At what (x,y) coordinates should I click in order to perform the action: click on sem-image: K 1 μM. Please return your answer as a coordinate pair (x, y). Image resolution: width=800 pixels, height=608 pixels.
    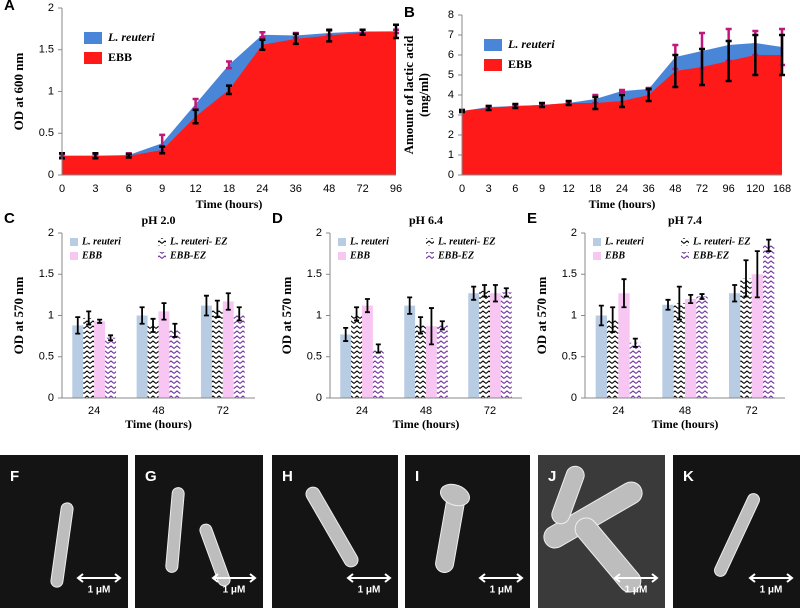
    Looking at the image, I should click on (736, 531).